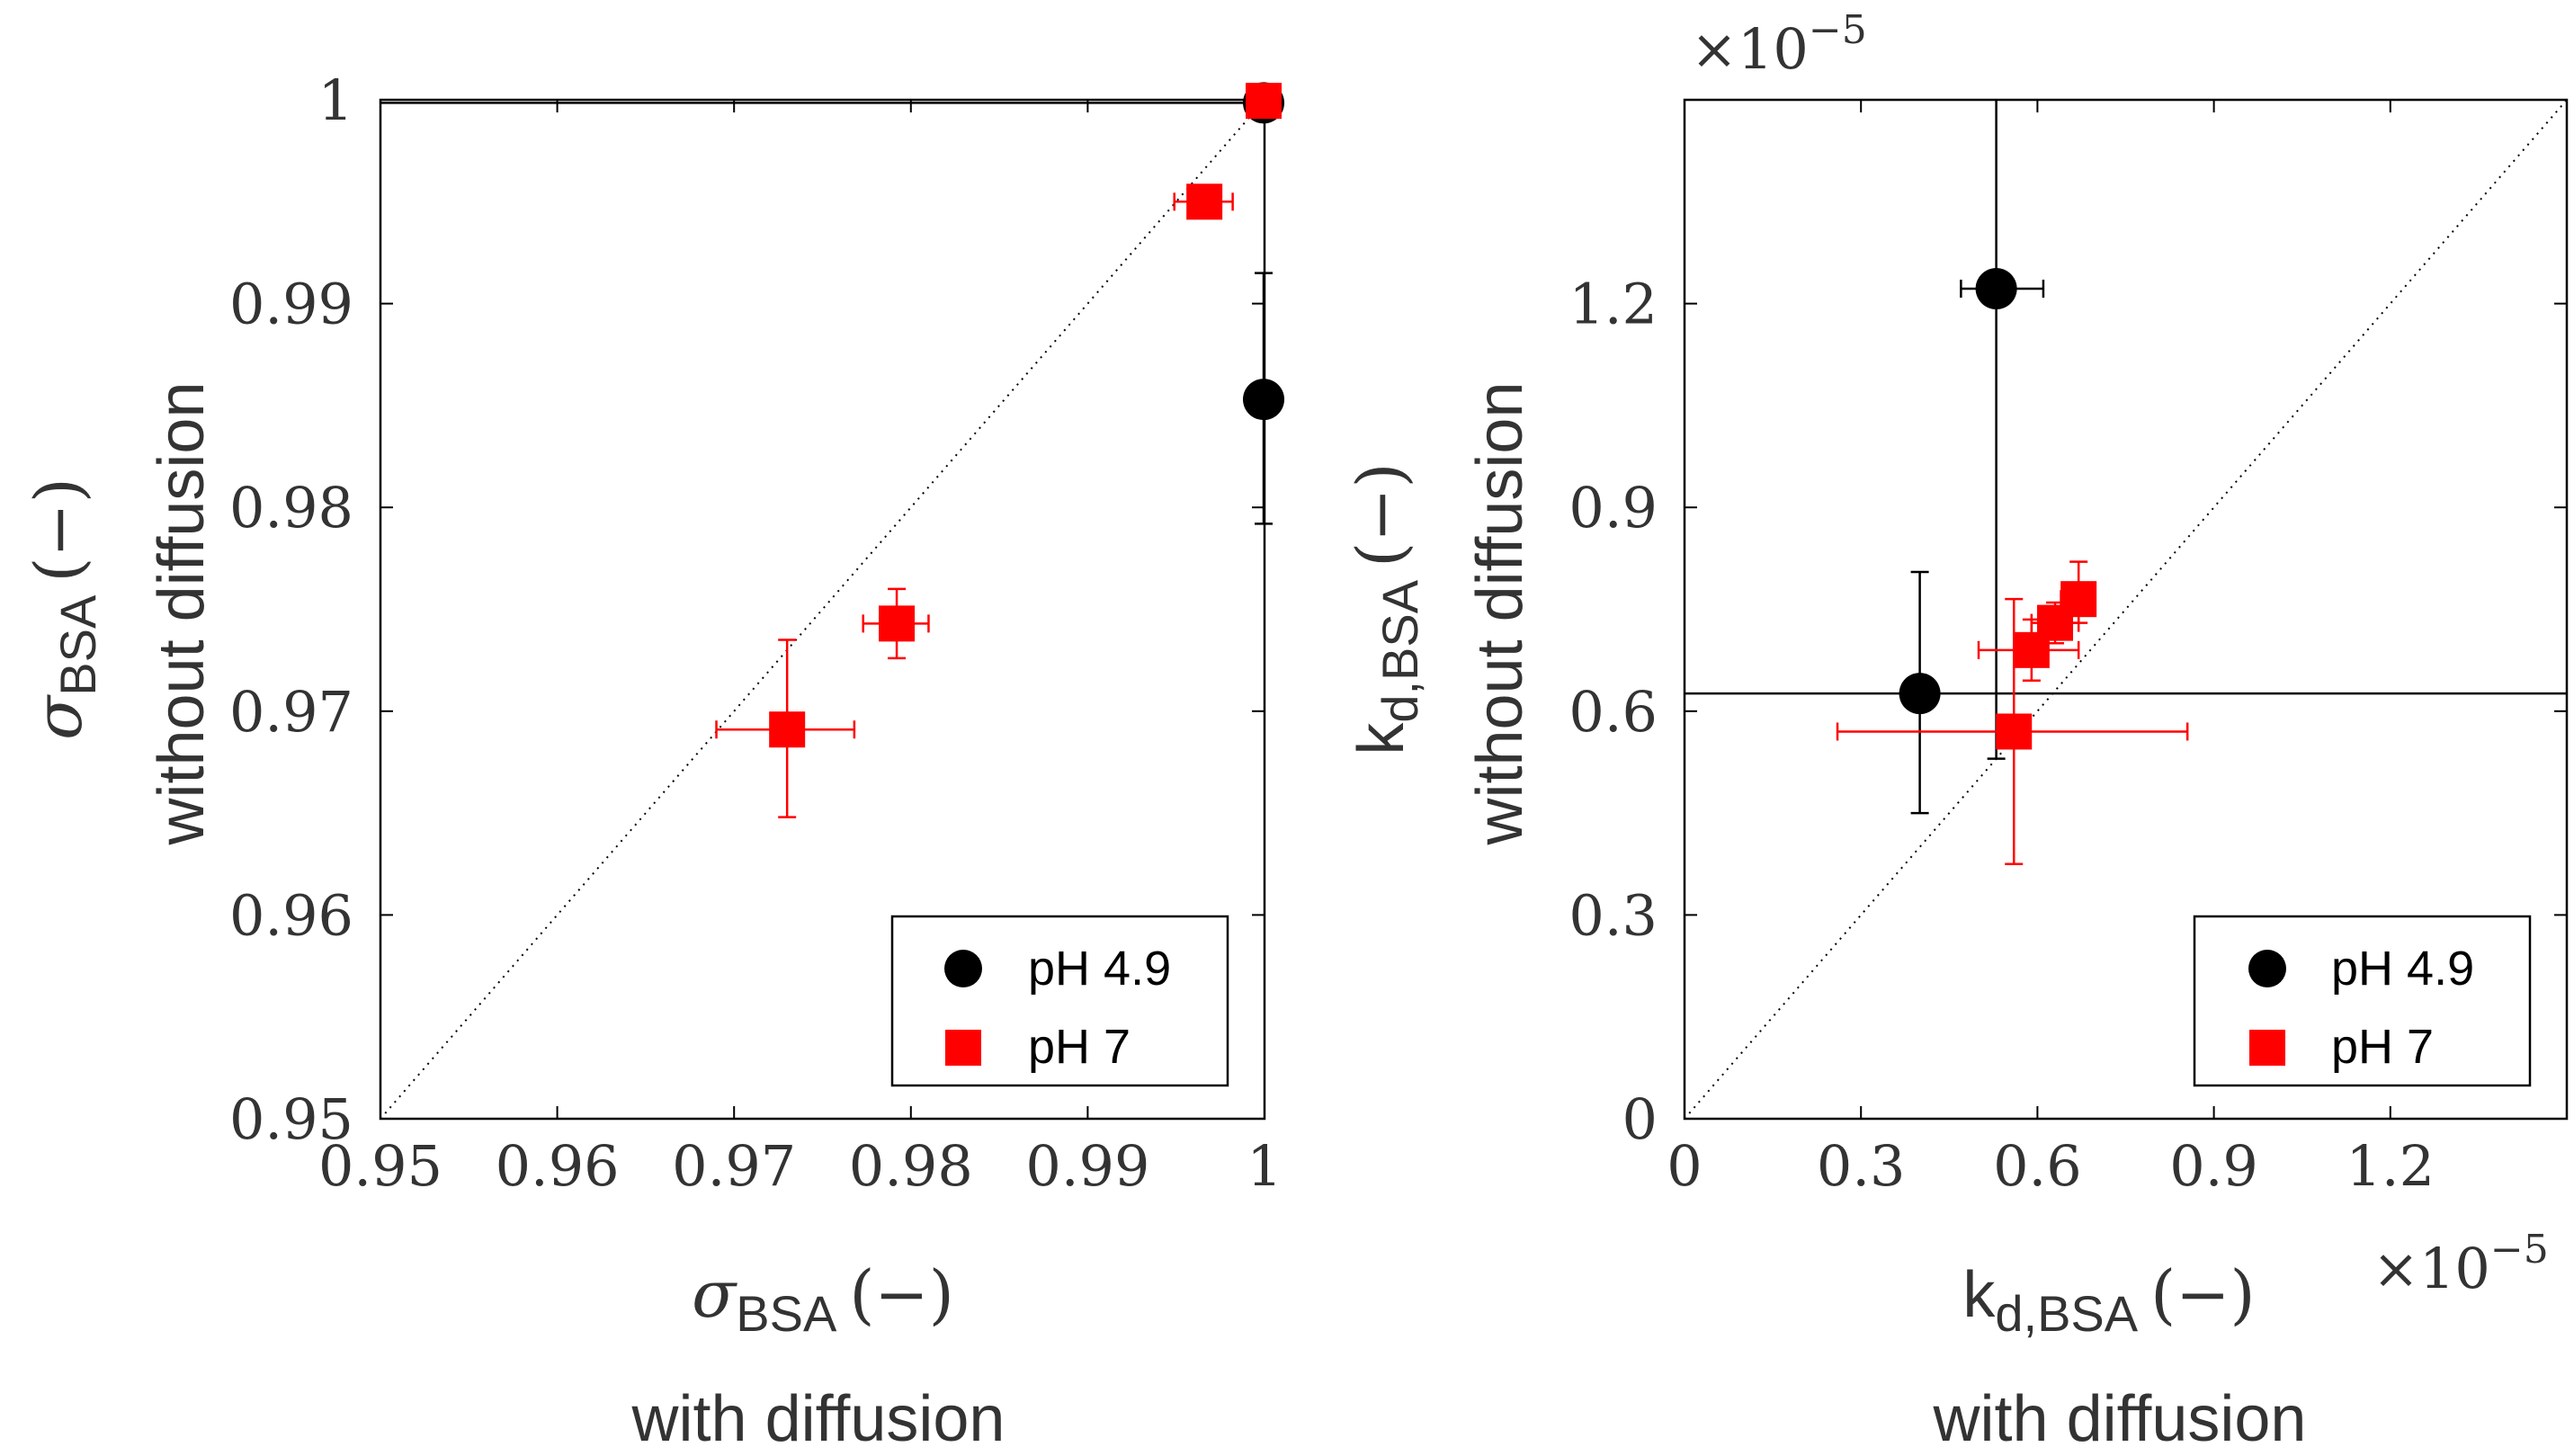 Image resolution: width=2574 pixels, height=1456 pixels. I want to click on right-y-multiplier: ×10⁻⁵, so click(1779, 45).